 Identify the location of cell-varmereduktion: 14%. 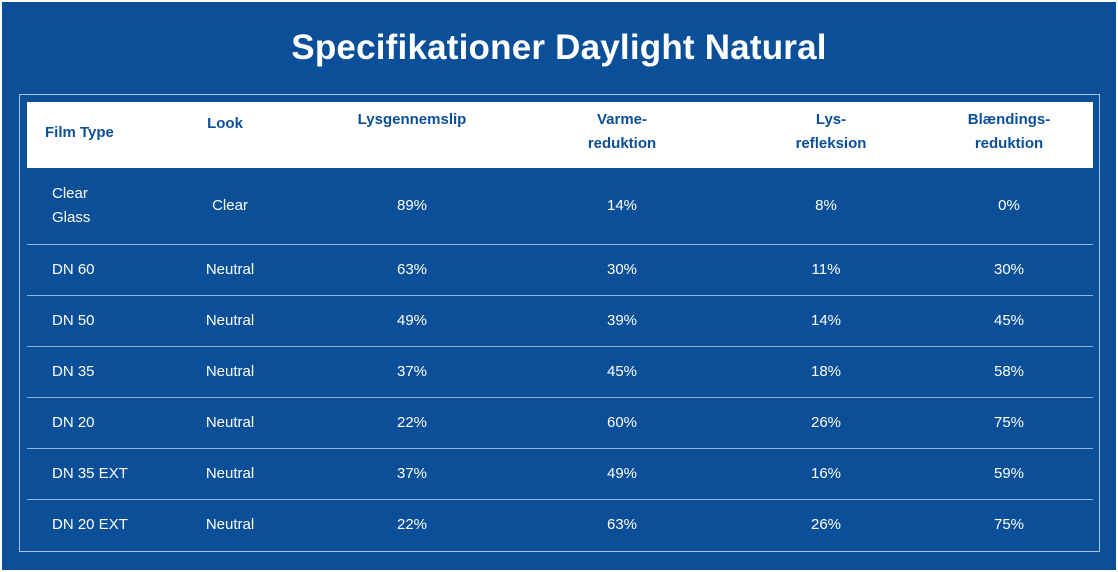
(622, 205).